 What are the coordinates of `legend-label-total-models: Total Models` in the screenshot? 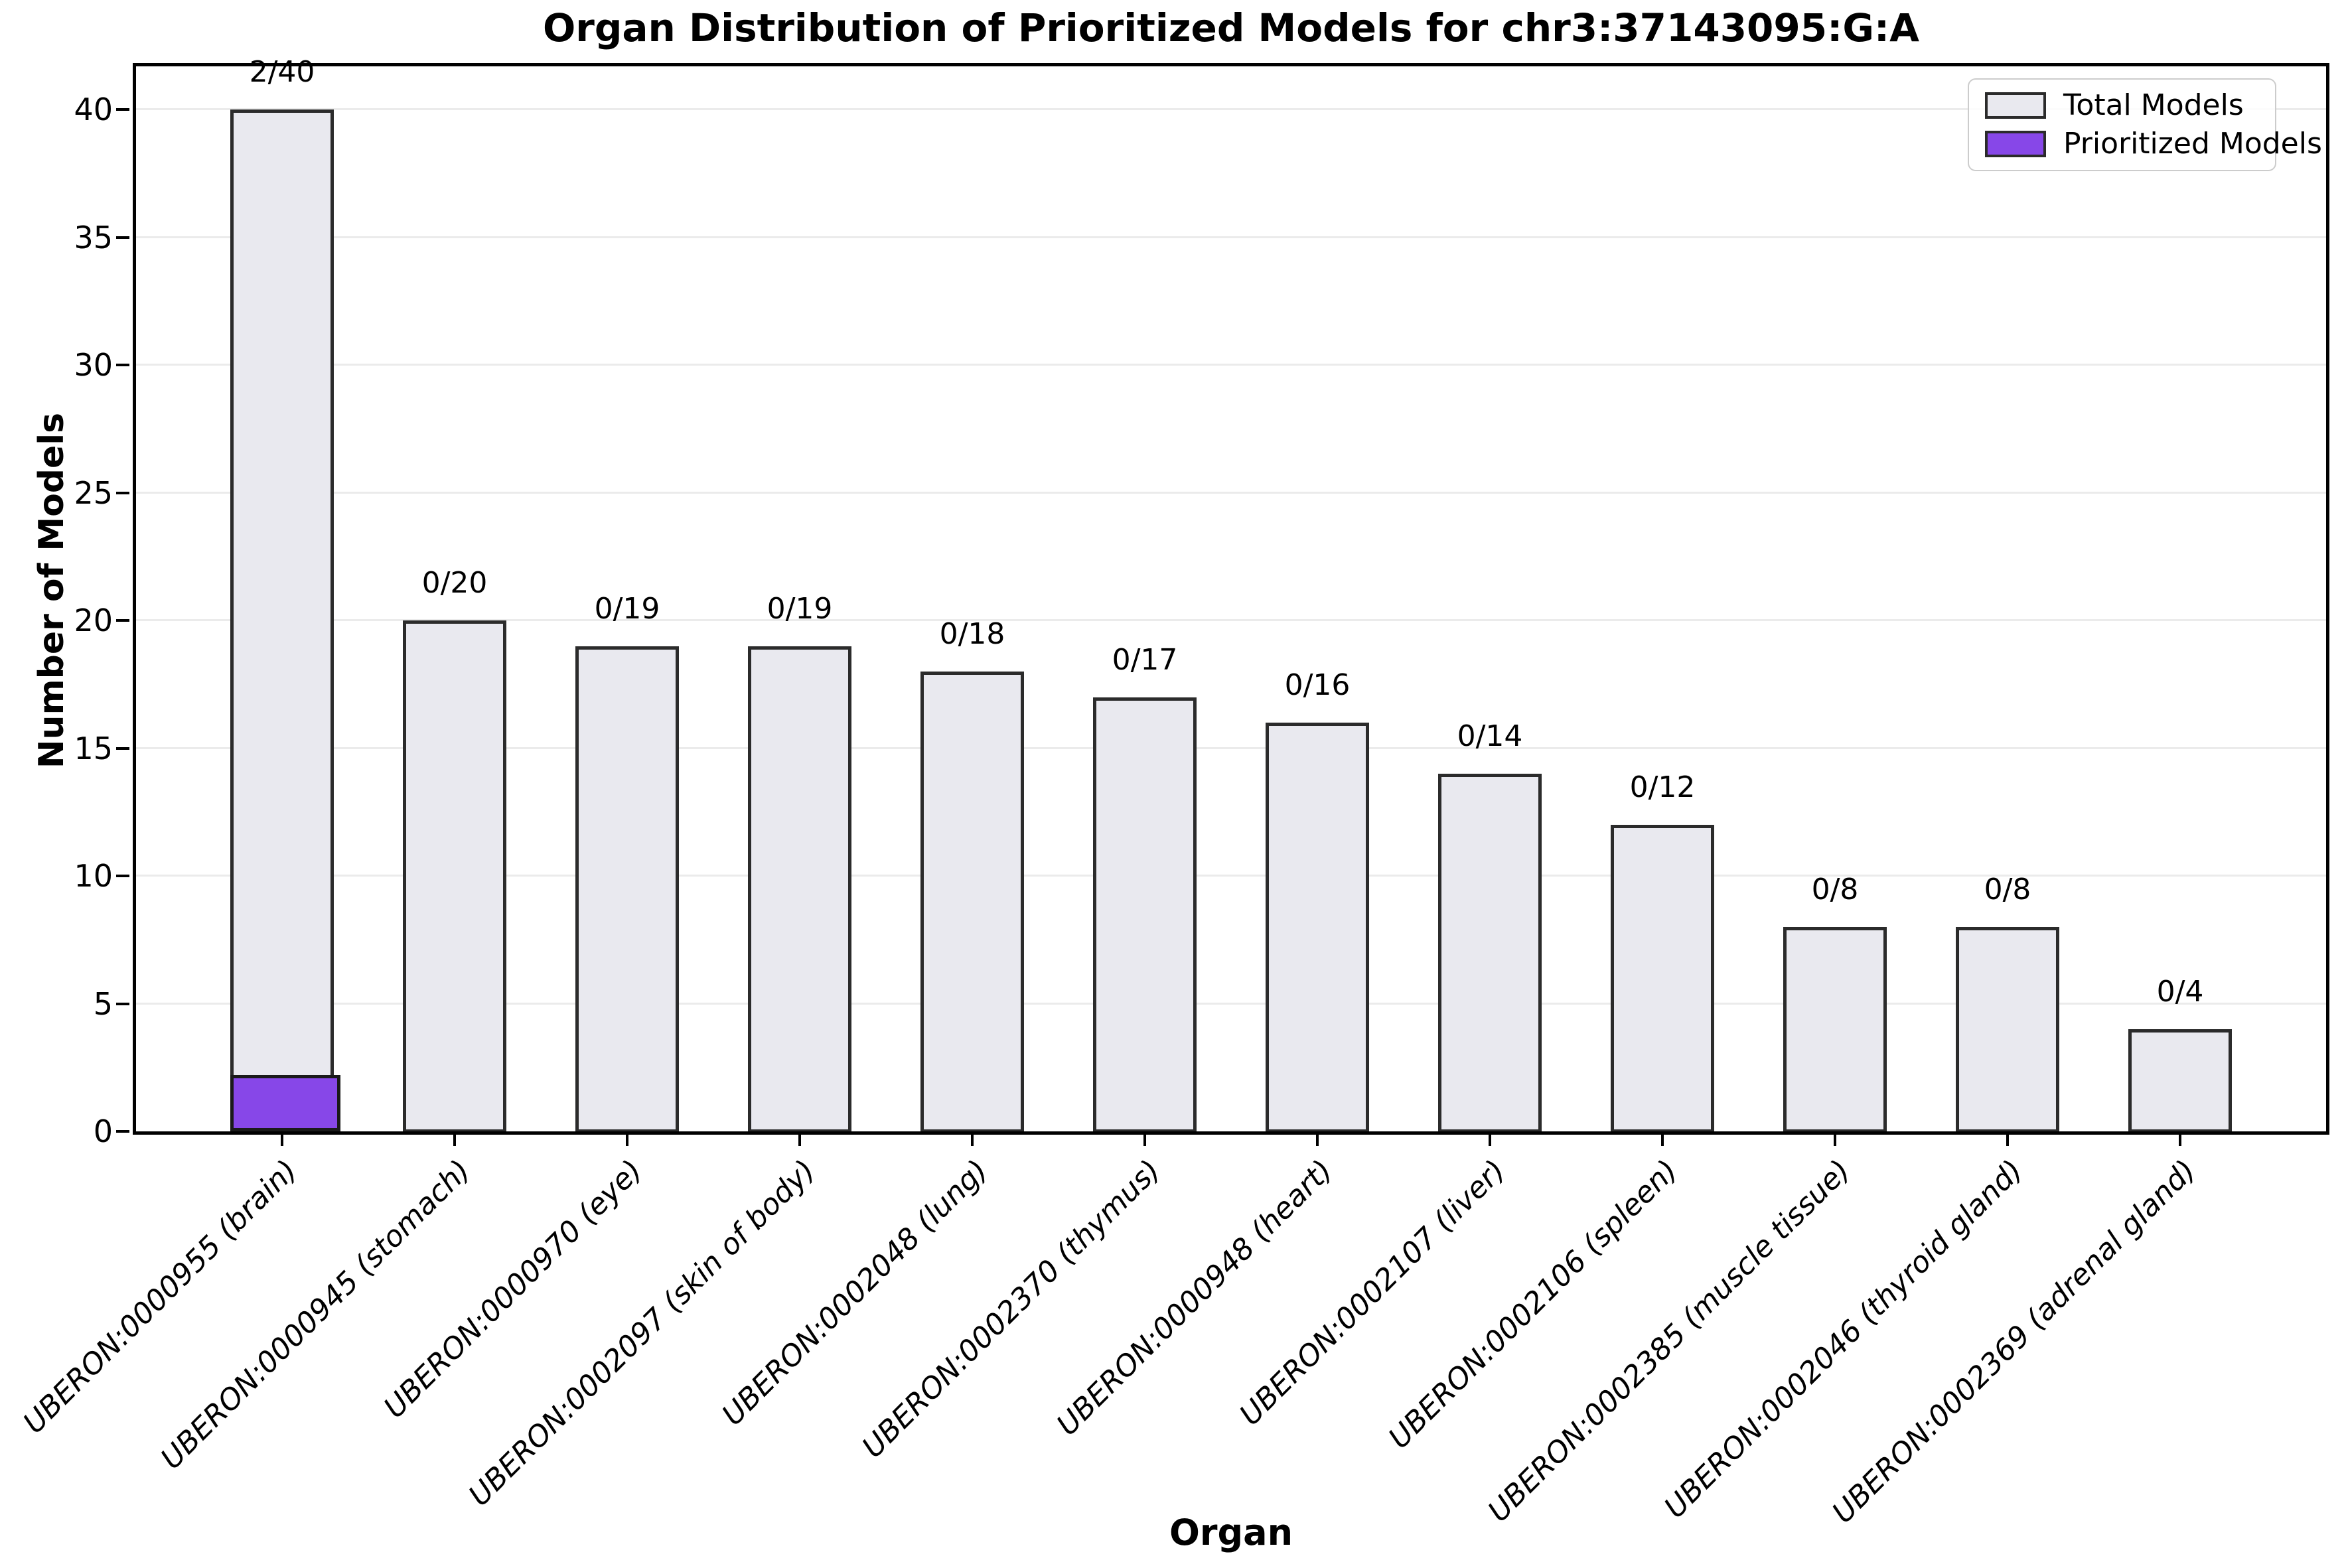 It's located at (2153, 105).